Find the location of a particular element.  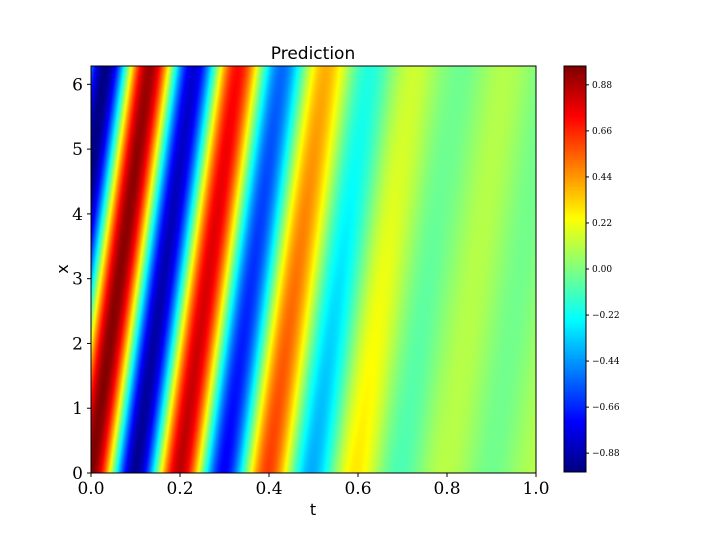

y-tick-label: 4 is located at coordinates (77, 215).